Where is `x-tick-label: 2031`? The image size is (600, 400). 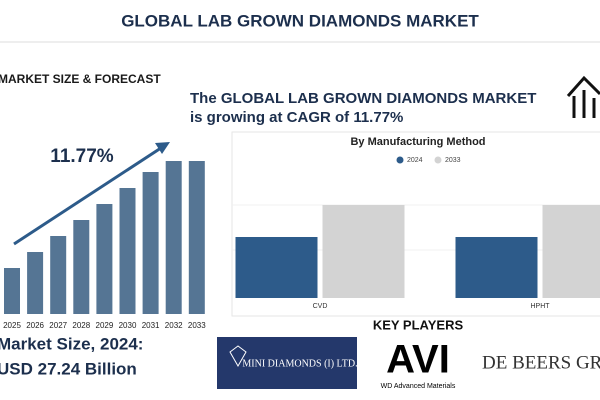
x-tick-label: 2031 is located at coordinates (151, 325).